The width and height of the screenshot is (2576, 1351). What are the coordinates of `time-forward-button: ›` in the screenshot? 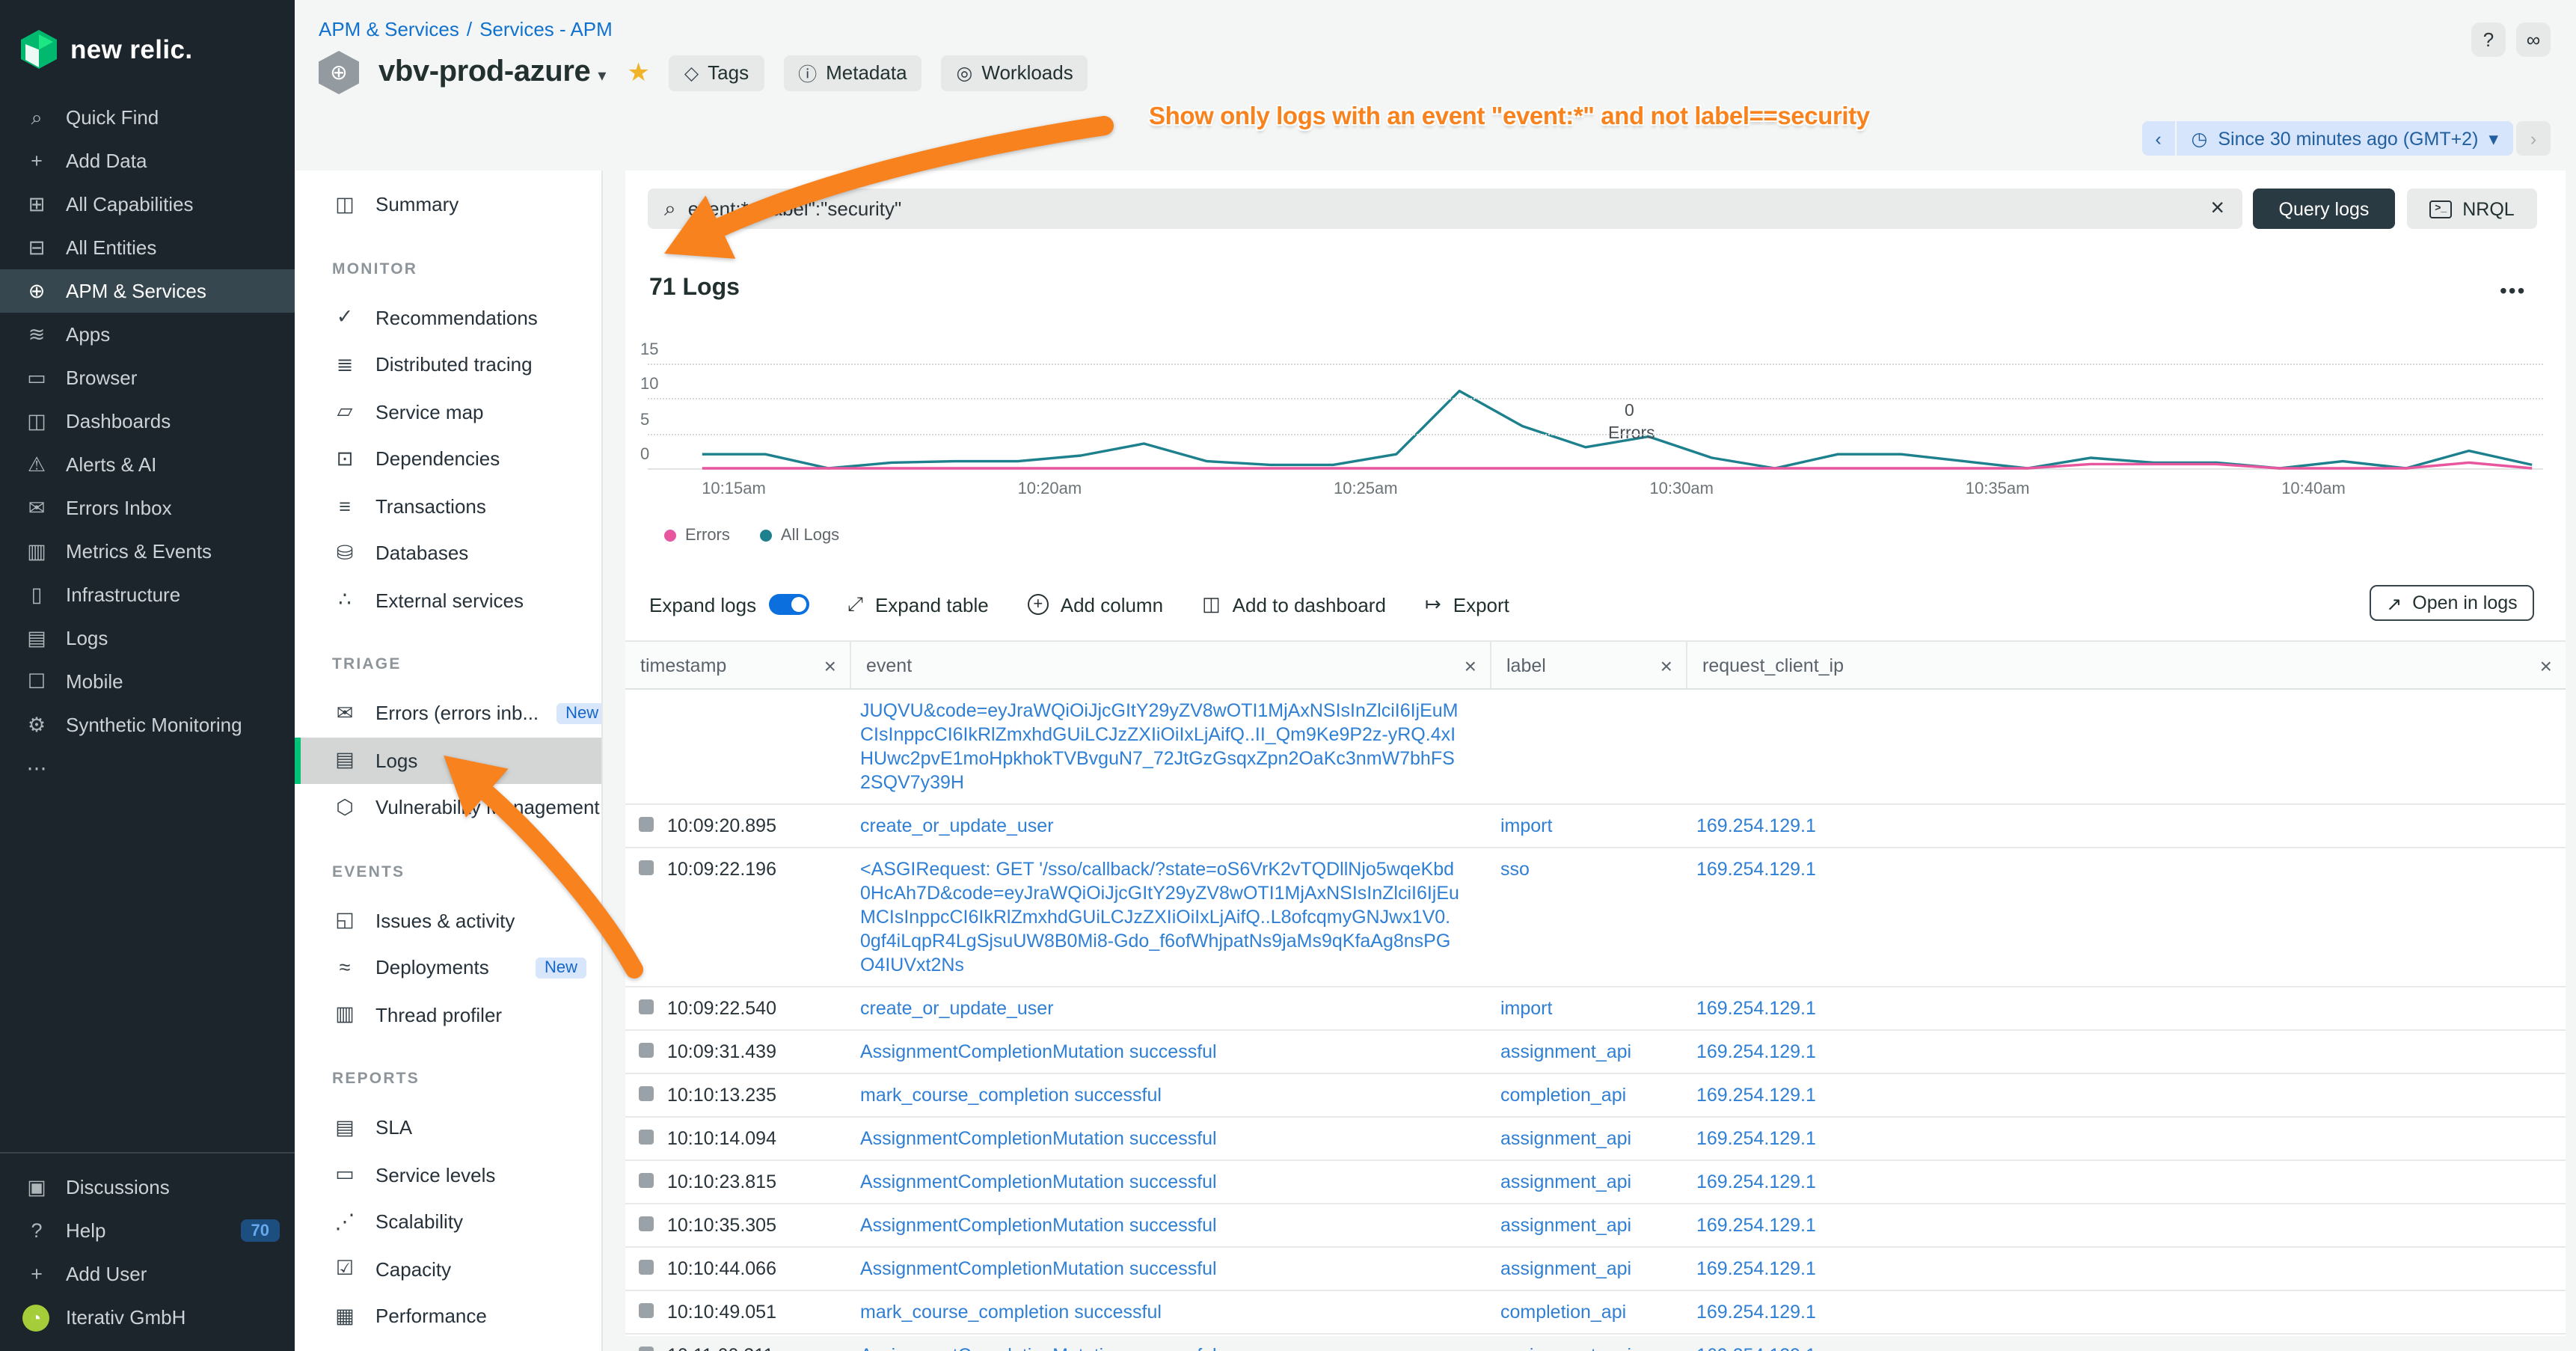 It's located at (2533, 138).